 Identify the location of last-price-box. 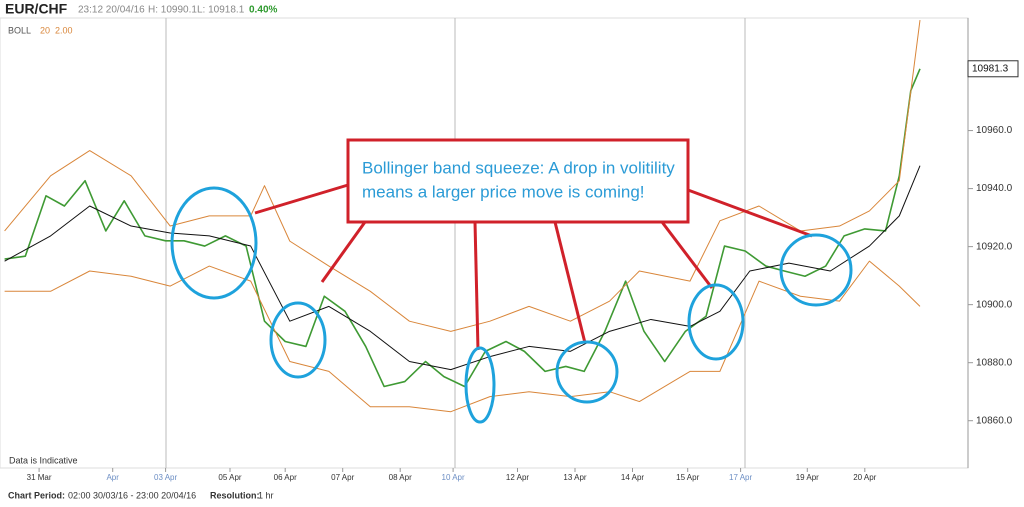
(993, 69).